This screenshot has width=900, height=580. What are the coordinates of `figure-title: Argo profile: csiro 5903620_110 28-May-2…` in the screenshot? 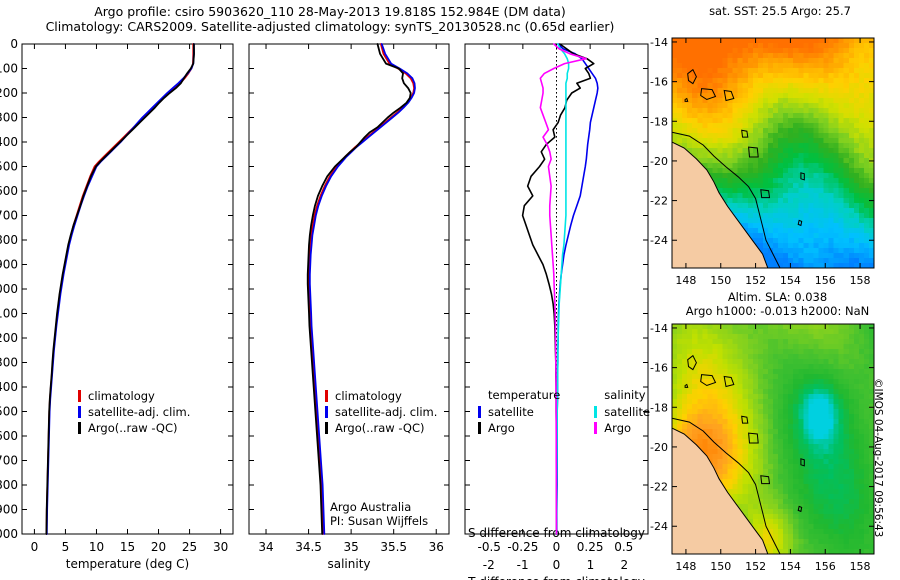 It's located at (330, 19).